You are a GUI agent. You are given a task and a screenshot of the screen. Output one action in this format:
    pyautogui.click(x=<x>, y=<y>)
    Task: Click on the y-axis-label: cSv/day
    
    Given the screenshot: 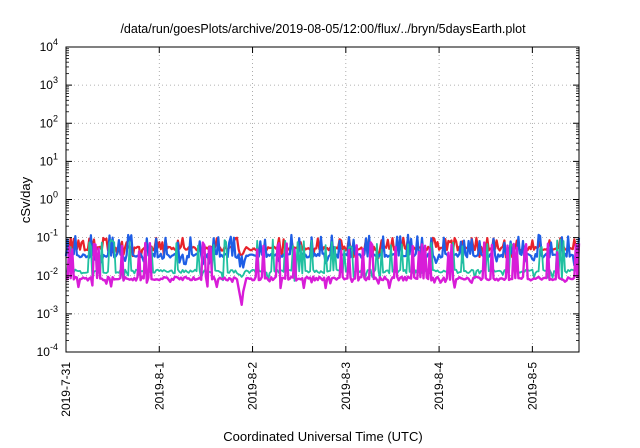 What is the action you would take?
    pyautogui.click(x=25, y=199)
    